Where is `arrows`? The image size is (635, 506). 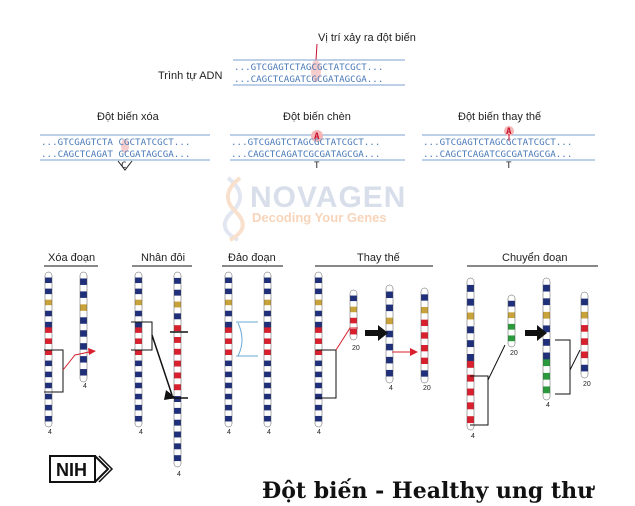
arrows is located at coordinates (317, 362).